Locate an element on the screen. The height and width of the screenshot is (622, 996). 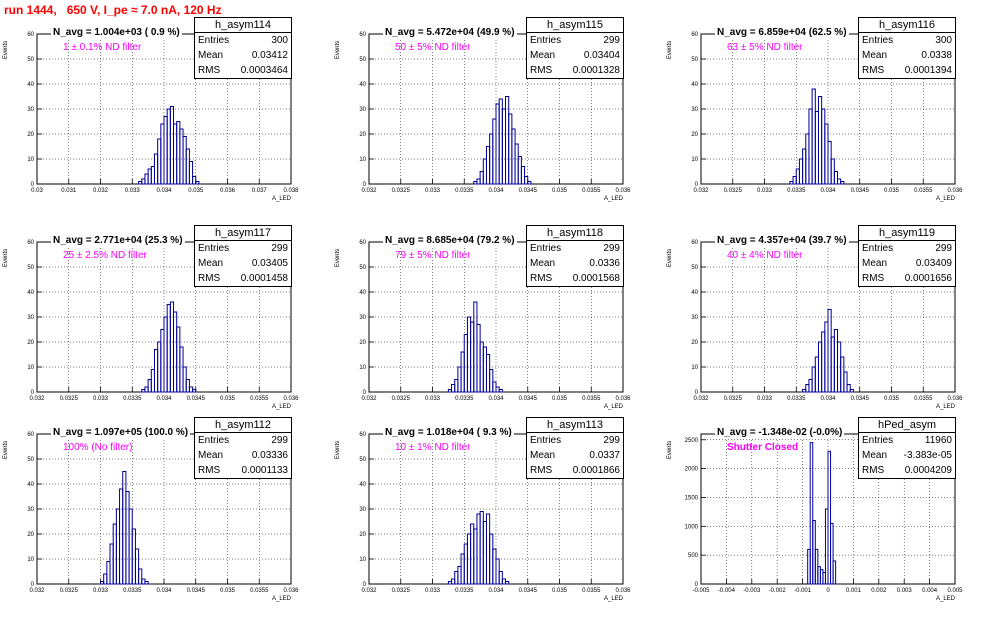
mean-value: 0.0337 is located at coordinates (604, 455).